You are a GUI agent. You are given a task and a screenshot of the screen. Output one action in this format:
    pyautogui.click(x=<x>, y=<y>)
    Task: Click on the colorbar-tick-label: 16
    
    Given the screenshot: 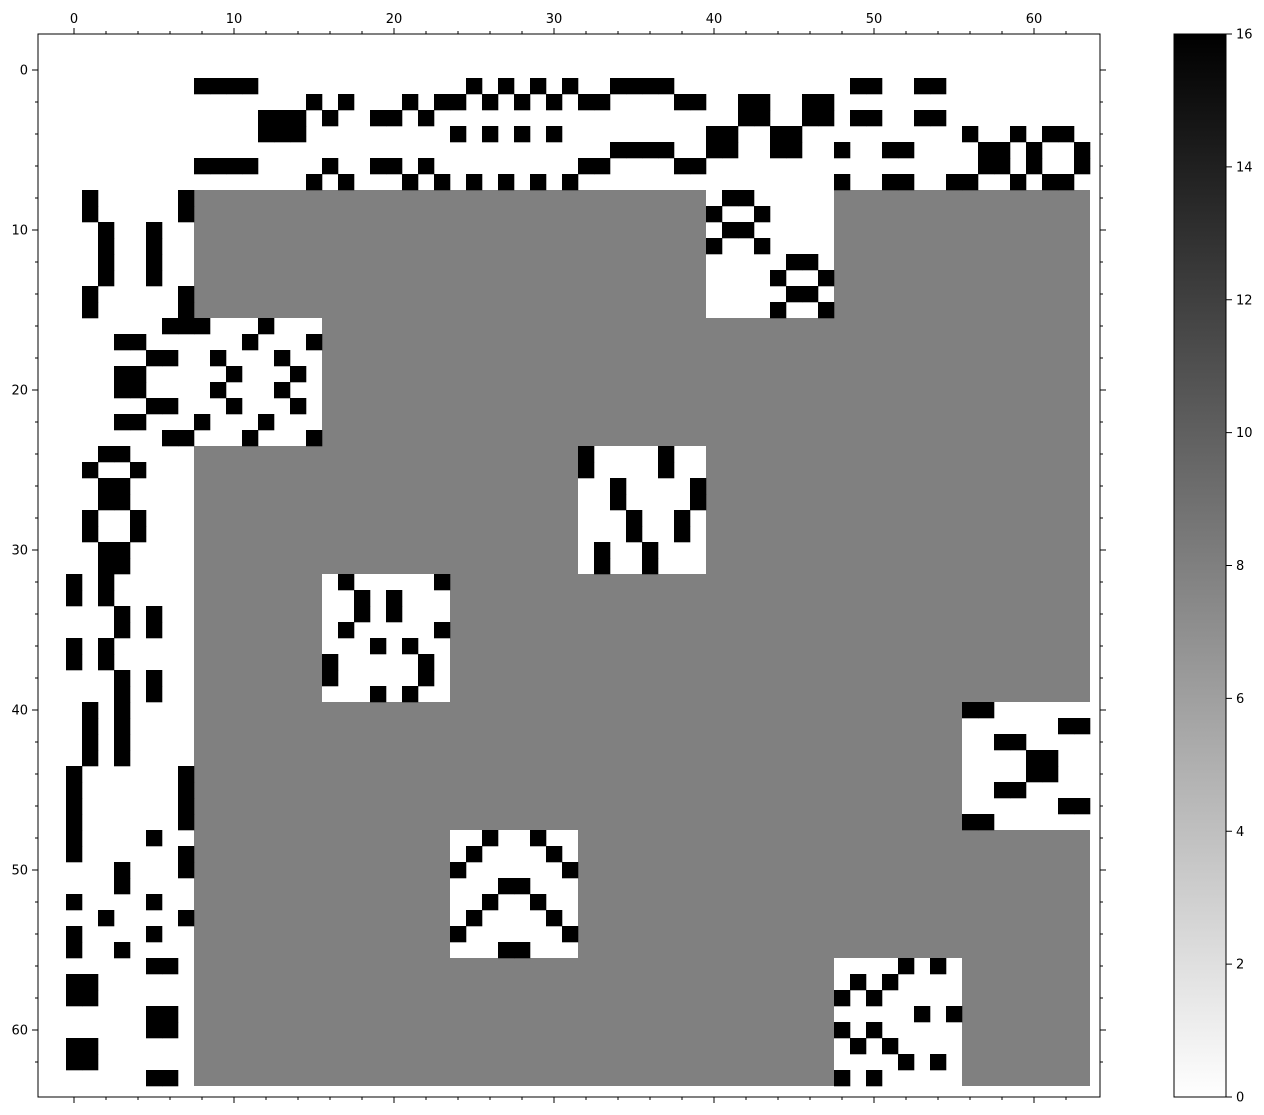 What is the action you would take?
    pyautogui.click(x=1244, y=35)
    